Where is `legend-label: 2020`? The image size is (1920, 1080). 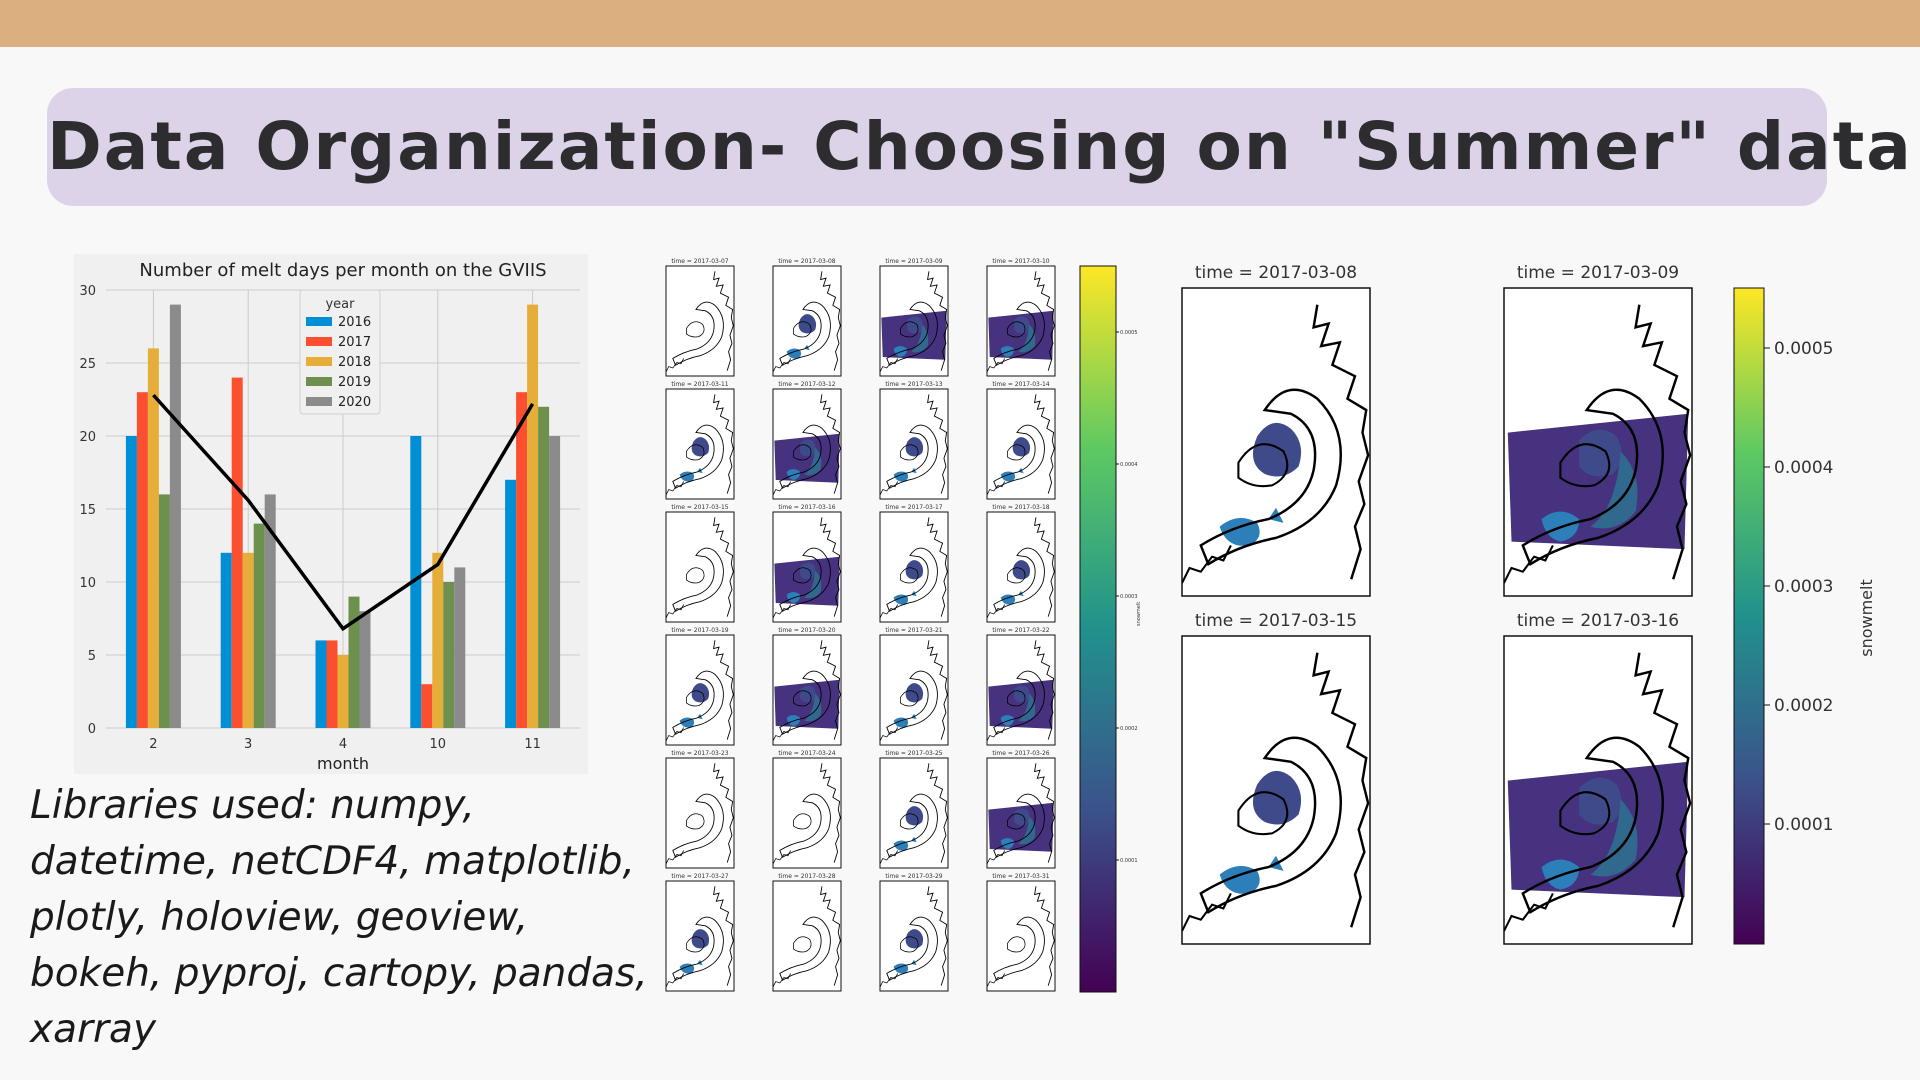 legend-label: 2020 is located at coordinates (354, 402).